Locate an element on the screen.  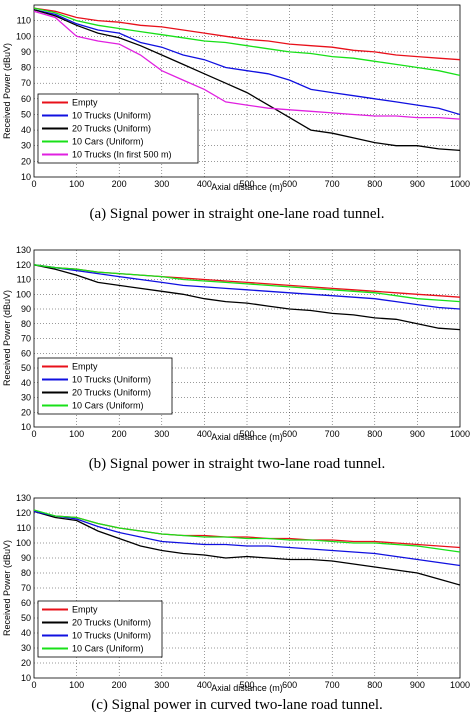
legend-entry: 10 Trucks (In first 500 m) is located at coordinates (122, 155).